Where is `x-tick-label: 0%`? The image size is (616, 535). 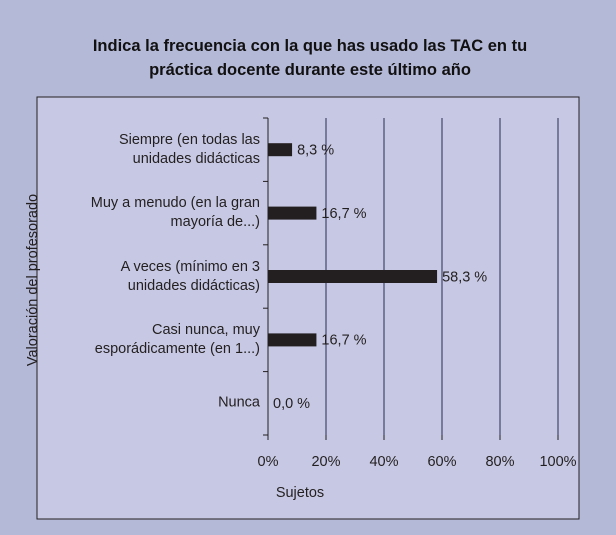 x-tick-label: 0% is located at coordinates (268, 462).